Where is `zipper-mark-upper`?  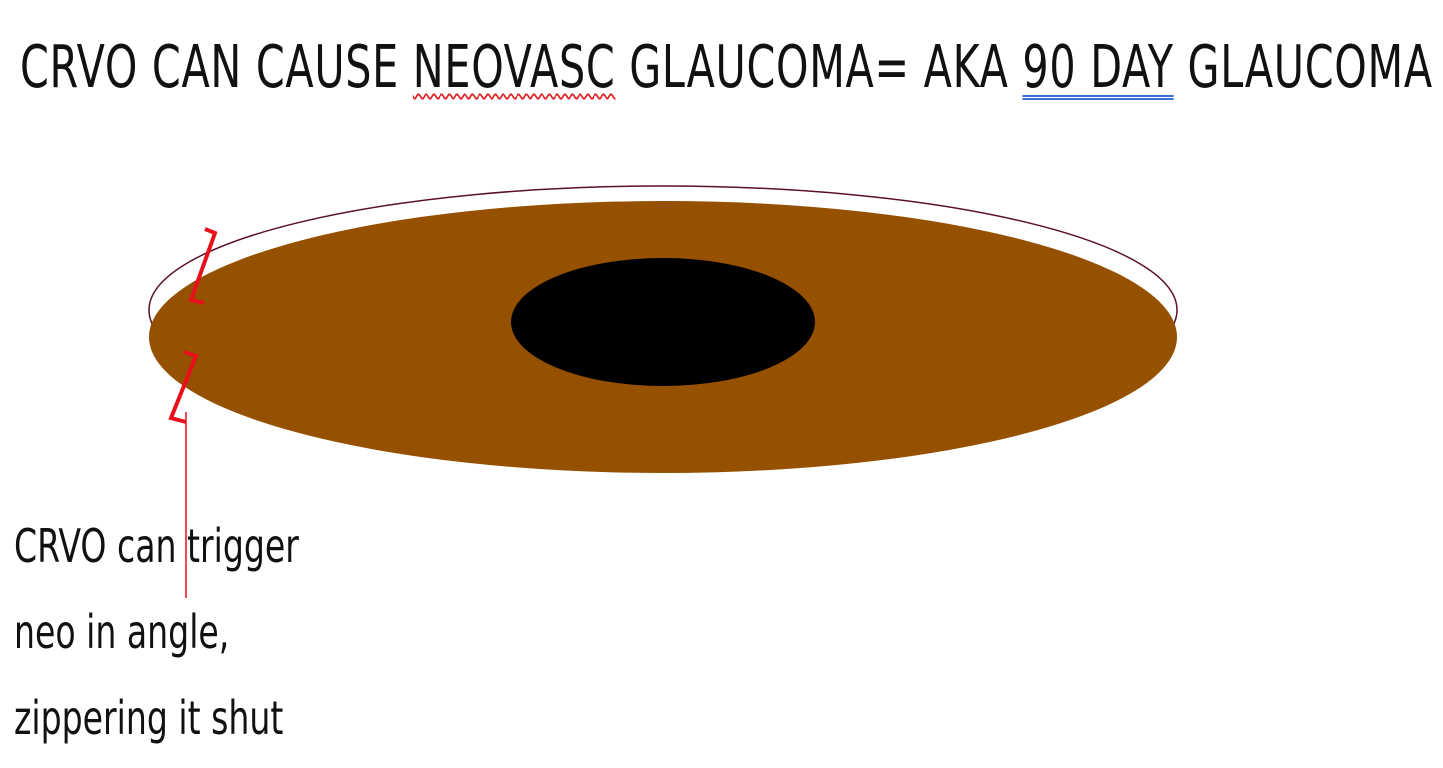 zipper-mark-upper is located at coordinates (203, 266).